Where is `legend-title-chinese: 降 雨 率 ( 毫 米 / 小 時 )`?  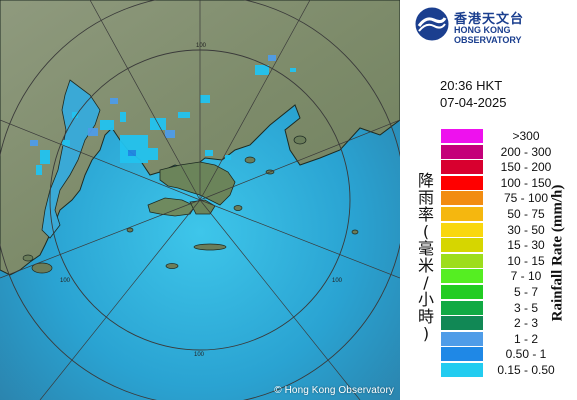 legend-title-chinese: 降 雨 率 ( 毫 米 / 小 時 ) is located at coordinates (426, 257).